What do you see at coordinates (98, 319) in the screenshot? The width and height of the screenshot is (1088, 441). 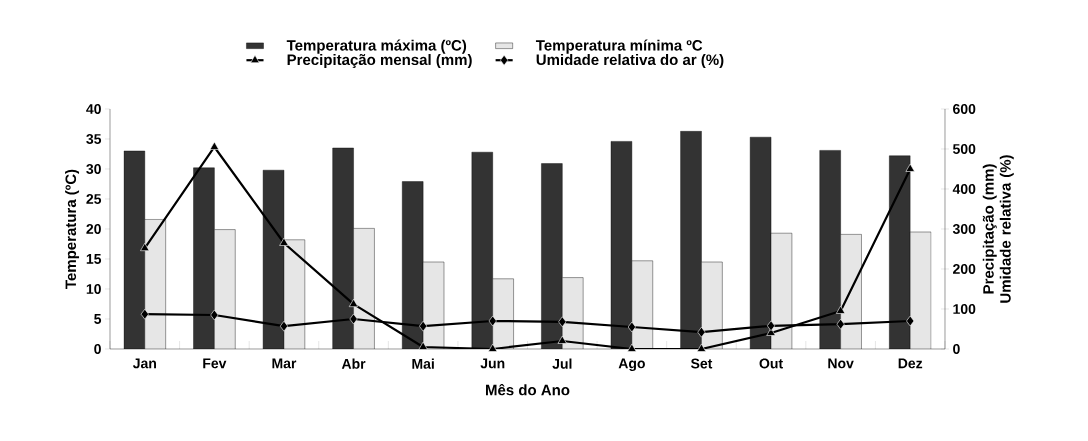 I see `y-tick-label: 5` at bounding box center [98, 319].